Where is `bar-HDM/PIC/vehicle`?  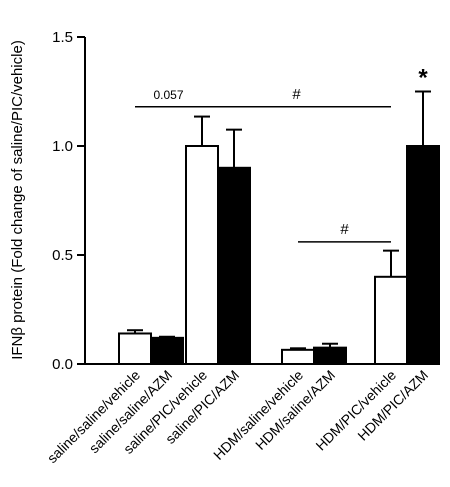
bar-HDM/PIC/vehicle is located at coordinates (391, 320).